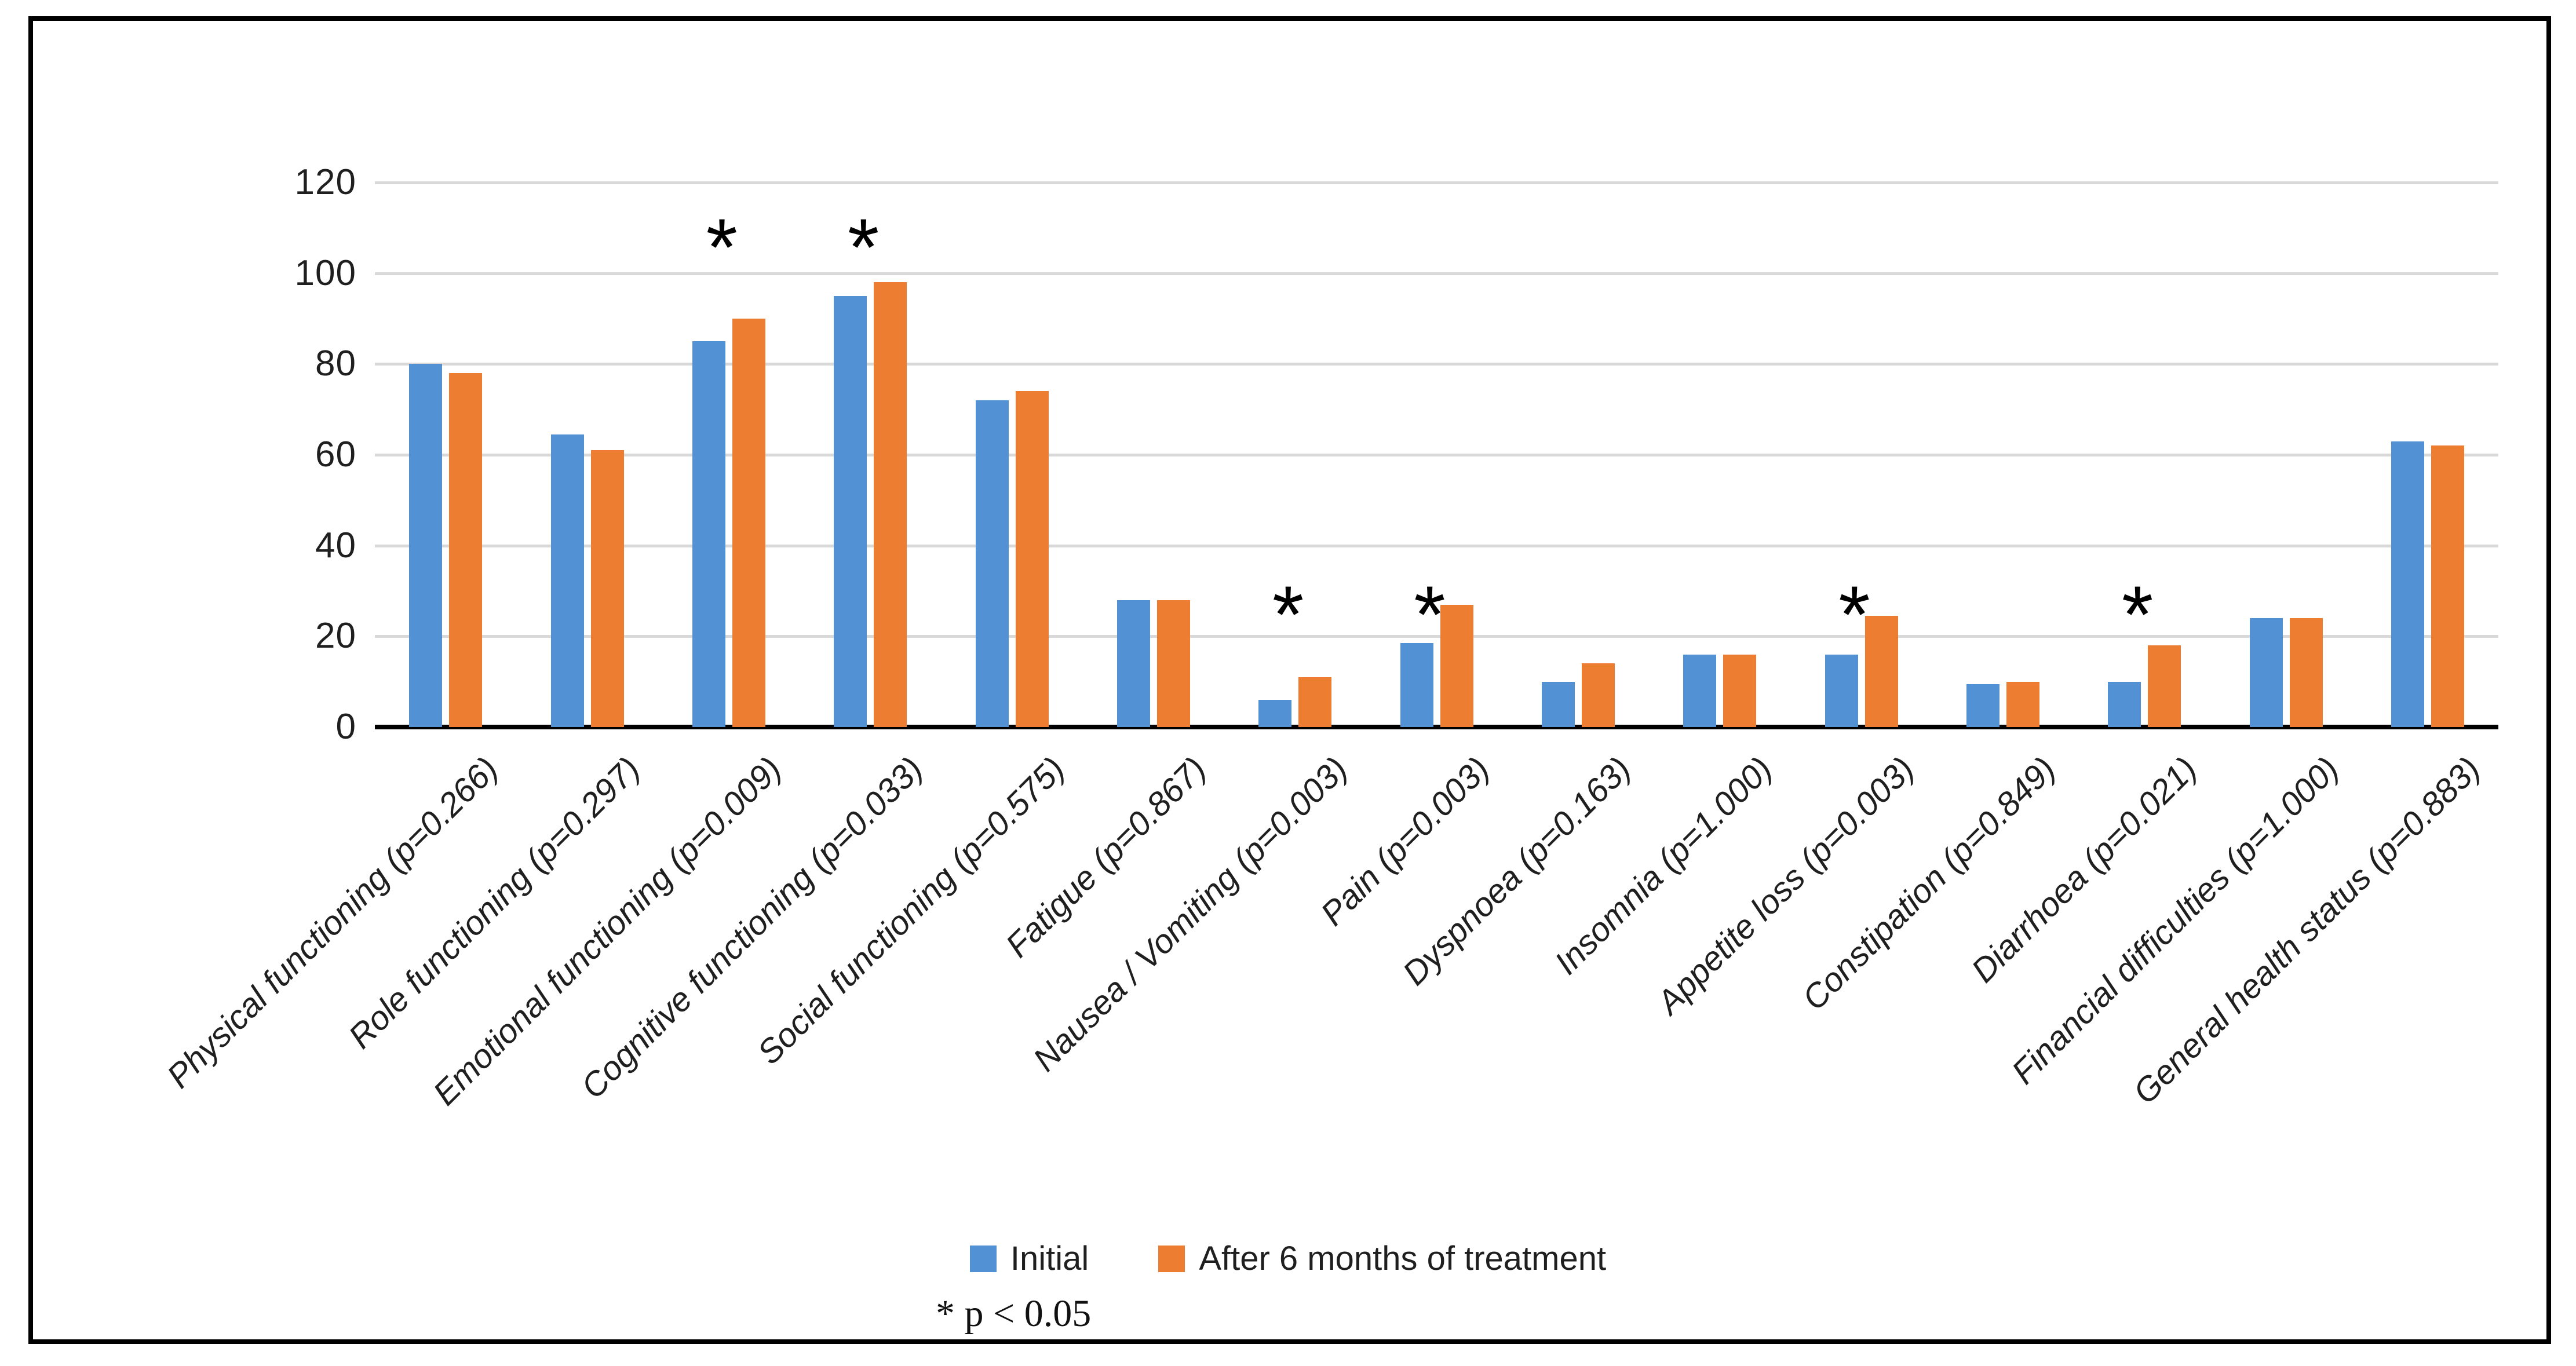 Image resolution: width=2576 pixels, height=1366 pixels. What do you see at coordinates (1405, 841) in the screenshot?
I see `x-axis-label: Pain (p=0.003)` at bounding box center [1405, 841].